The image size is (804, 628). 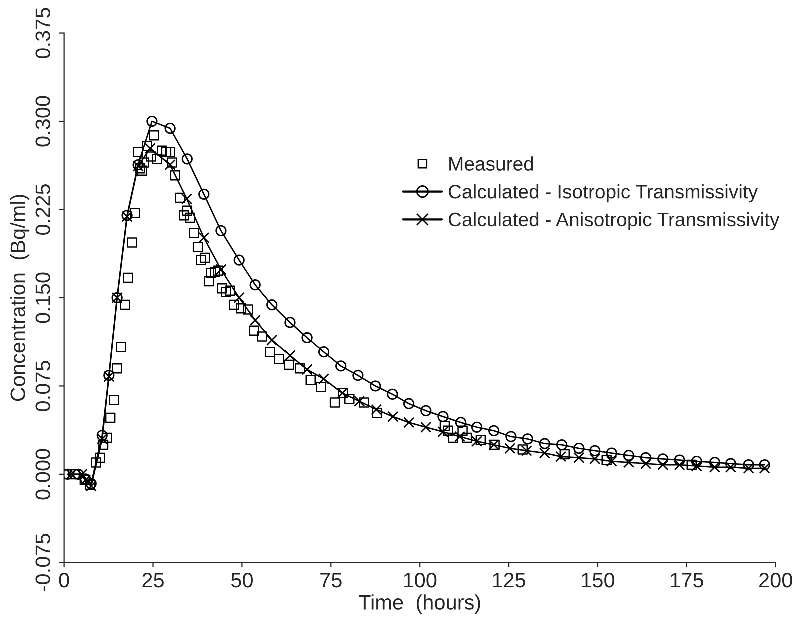 I want to click on y-tick-label: 0.075, so click(x=43, y=386).